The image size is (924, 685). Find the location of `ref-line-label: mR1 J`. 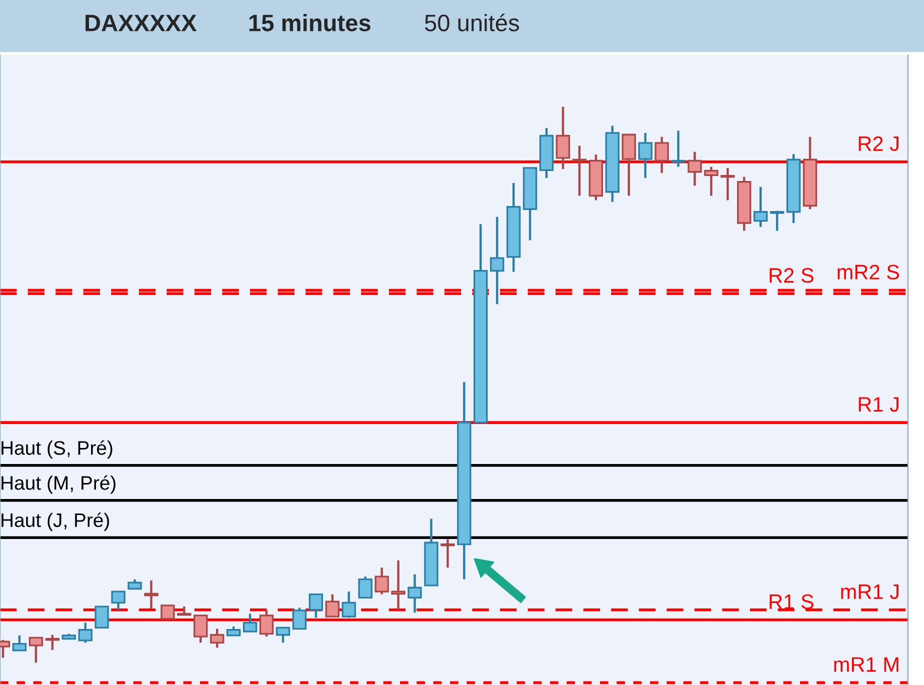

ref-line-label: mR1 J is located at coordinates (869, 592).